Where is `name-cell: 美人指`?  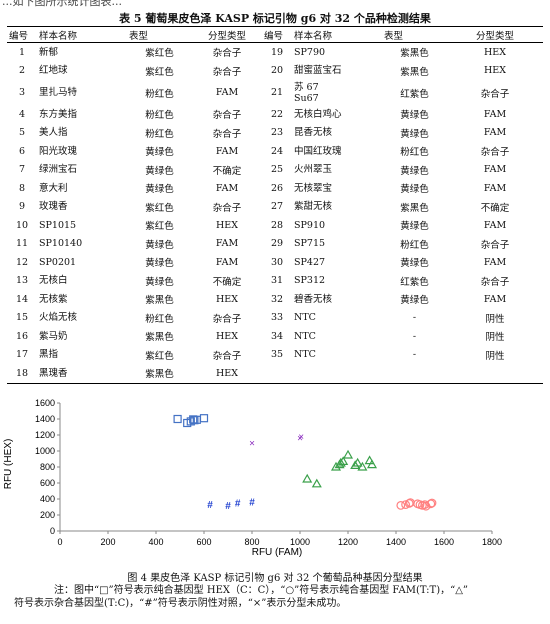 name-cell: 美人指 is located at coordinates (53, 133).